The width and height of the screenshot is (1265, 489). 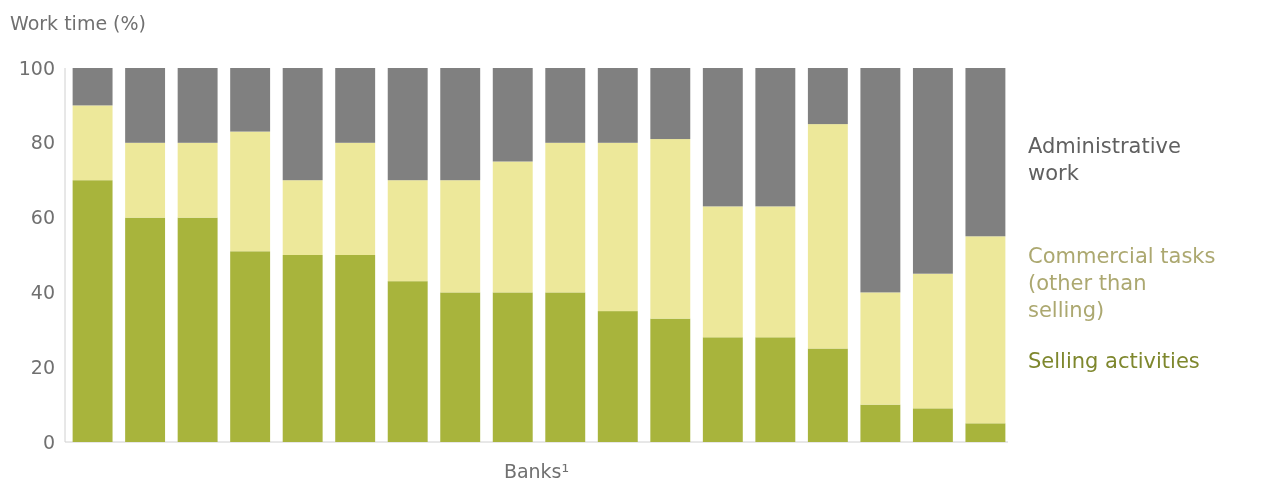 What do you see at coordinates (1122, 283) in the screenshot?
I see `series-label: Commercial tasks (other than selling)` at bounding box center [1122, 283].